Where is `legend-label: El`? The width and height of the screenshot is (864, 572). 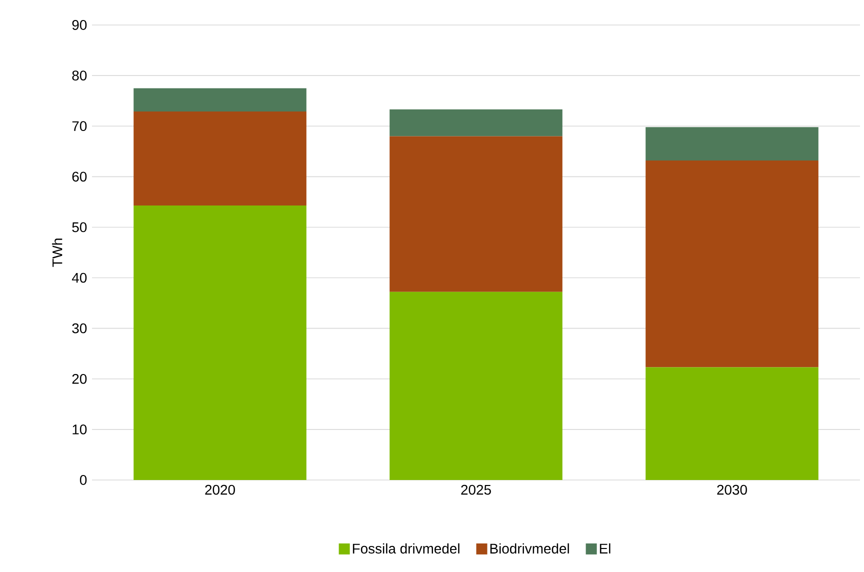 legend-label: El is located at coordinates (605, 548).